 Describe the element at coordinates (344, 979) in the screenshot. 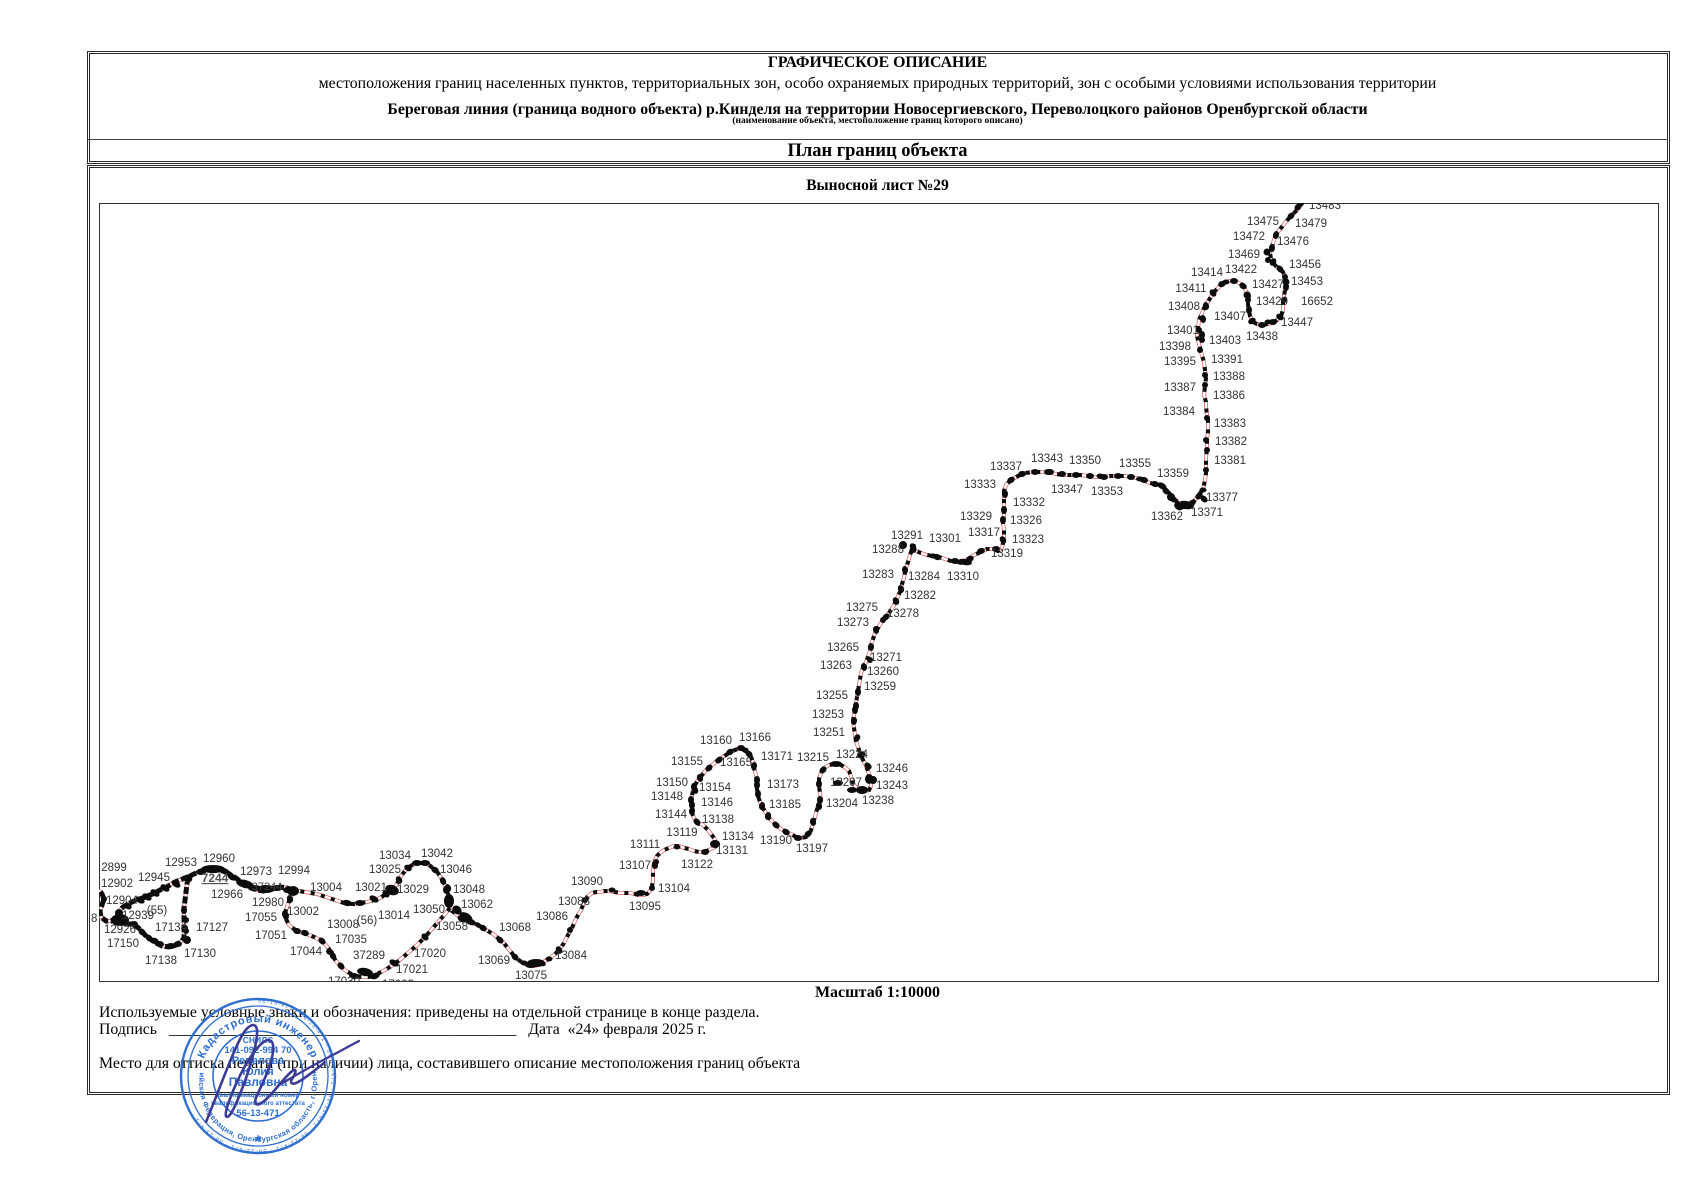

I see `svg-text: 17030` at that location.